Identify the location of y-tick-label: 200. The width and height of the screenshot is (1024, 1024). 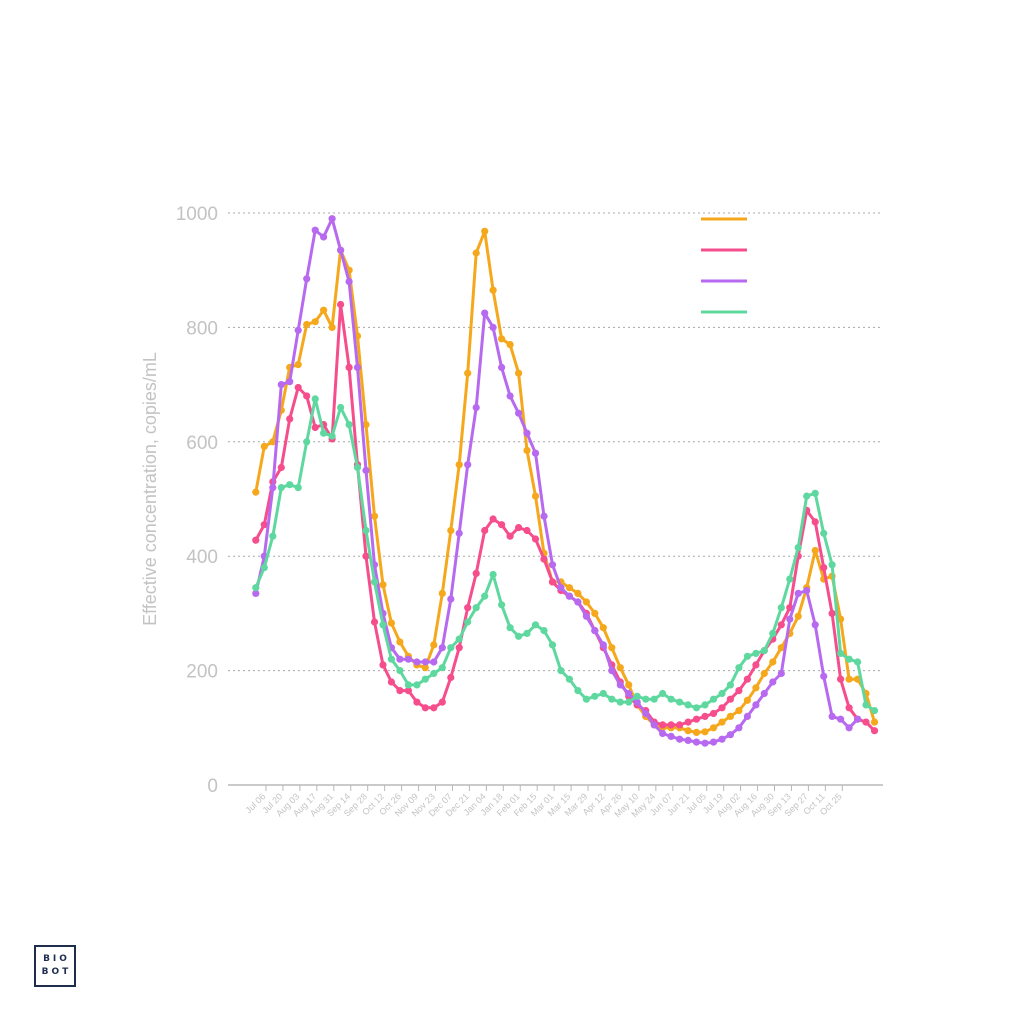
(202, 672).